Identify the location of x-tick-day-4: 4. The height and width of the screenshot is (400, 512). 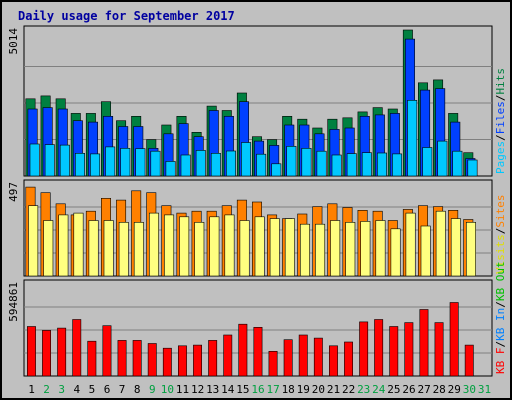
(76, 389).